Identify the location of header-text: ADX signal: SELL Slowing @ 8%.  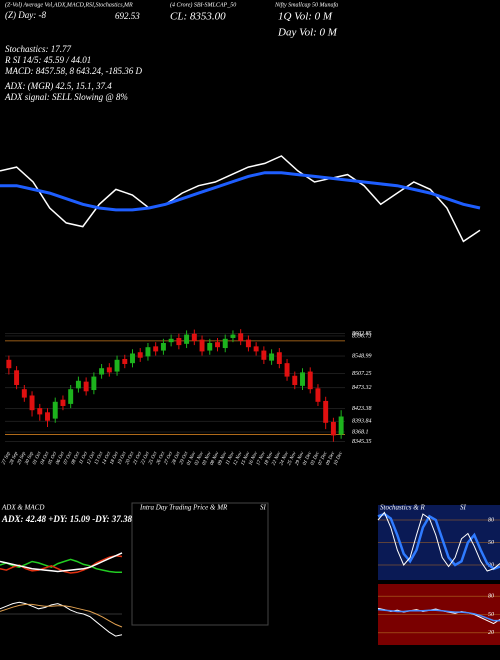
(66, 97).